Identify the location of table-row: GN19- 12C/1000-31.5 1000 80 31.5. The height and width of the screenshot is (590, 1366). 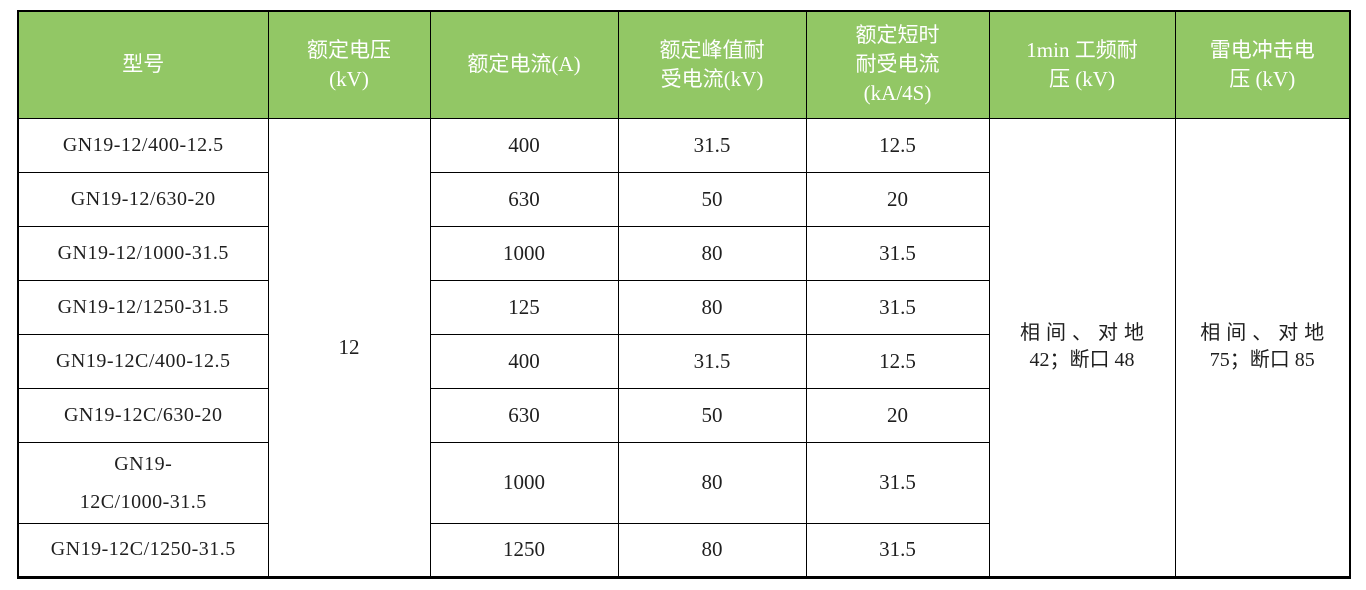
(683, 482).